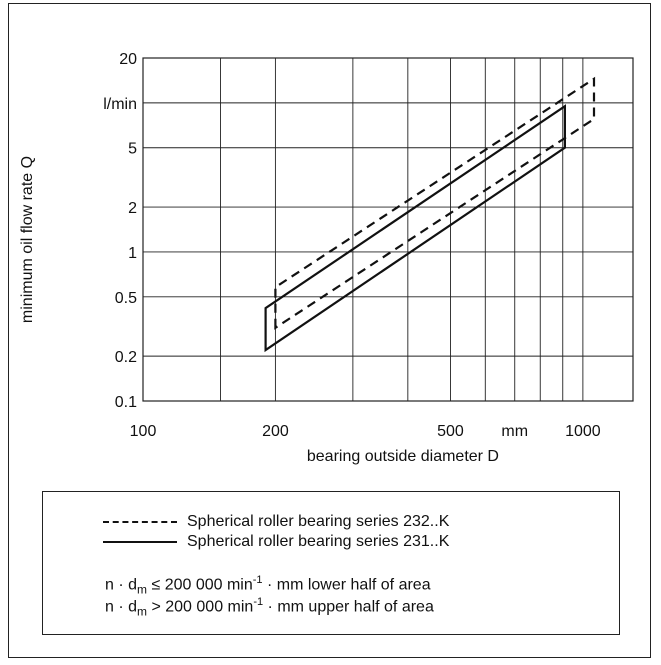 This screenshot has height=665, width=661. What do you see at coordinates (450, 431) in the screenshot?
I see `x-tick-label: 500` at bounding box center [450, 431].